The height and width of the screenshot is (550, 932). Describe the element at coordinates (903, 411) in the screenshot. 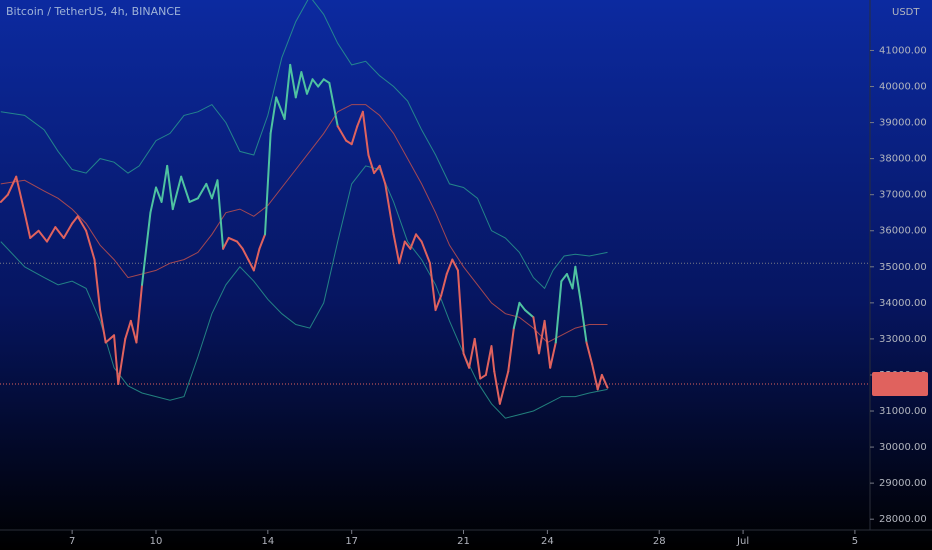

I see `y-tick-label: 31000.00` at that location.